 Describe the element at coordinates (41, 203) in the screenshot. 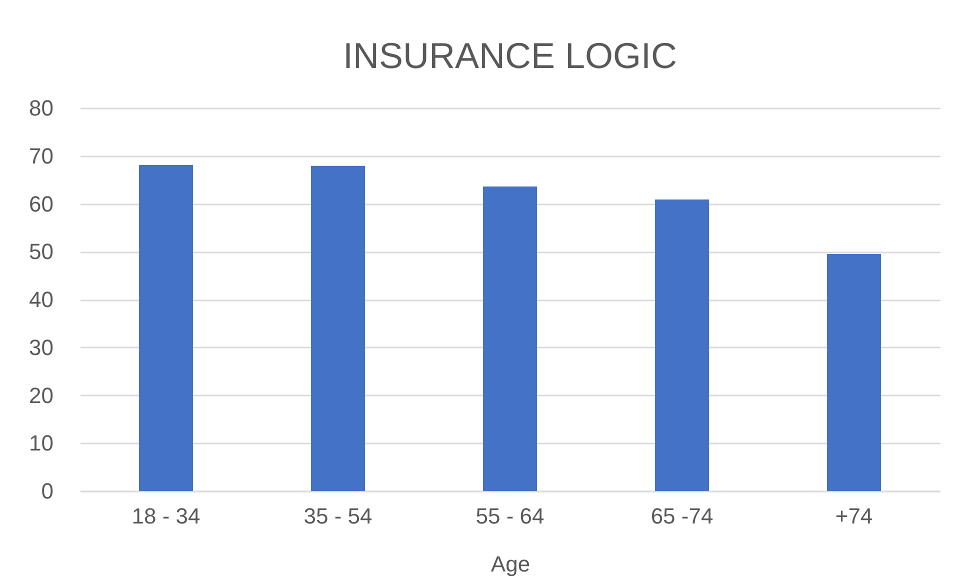

I see `y-tick-label: 60` at that location.